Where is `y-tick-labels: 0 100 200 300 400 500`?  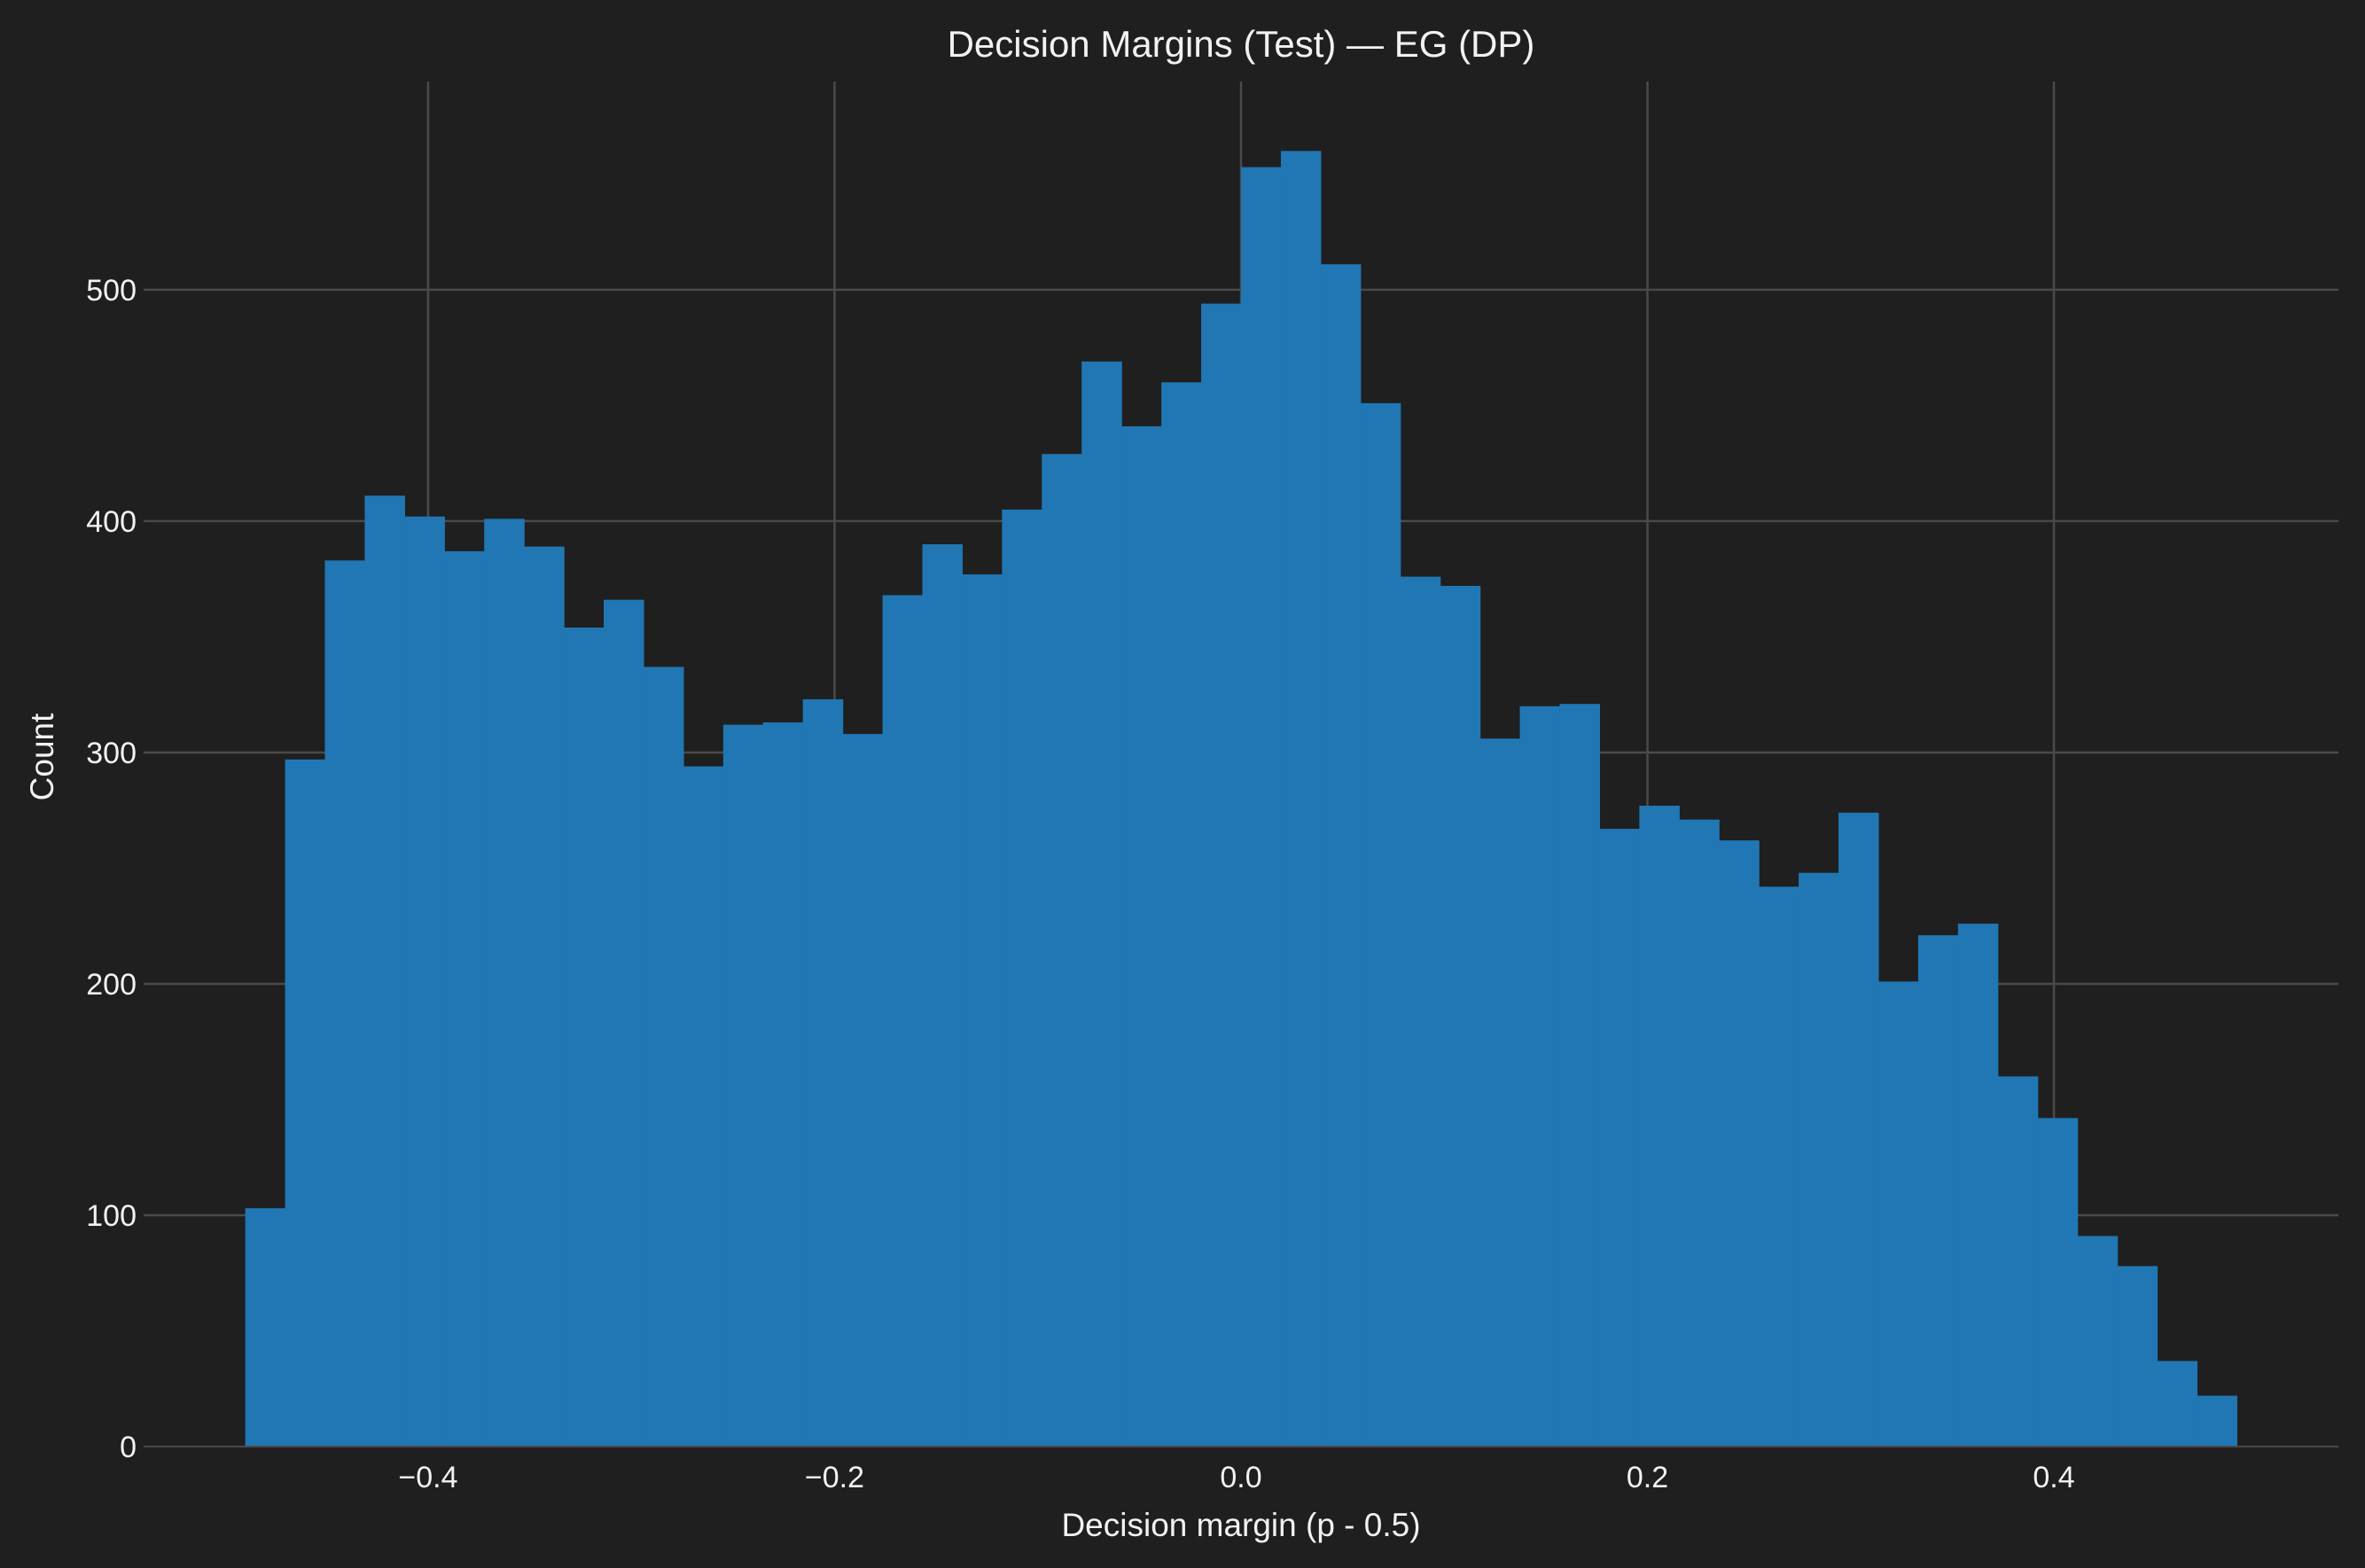
y-tick-labels: 0 100 200 300 400 500 is located at coordinates (111, 869).